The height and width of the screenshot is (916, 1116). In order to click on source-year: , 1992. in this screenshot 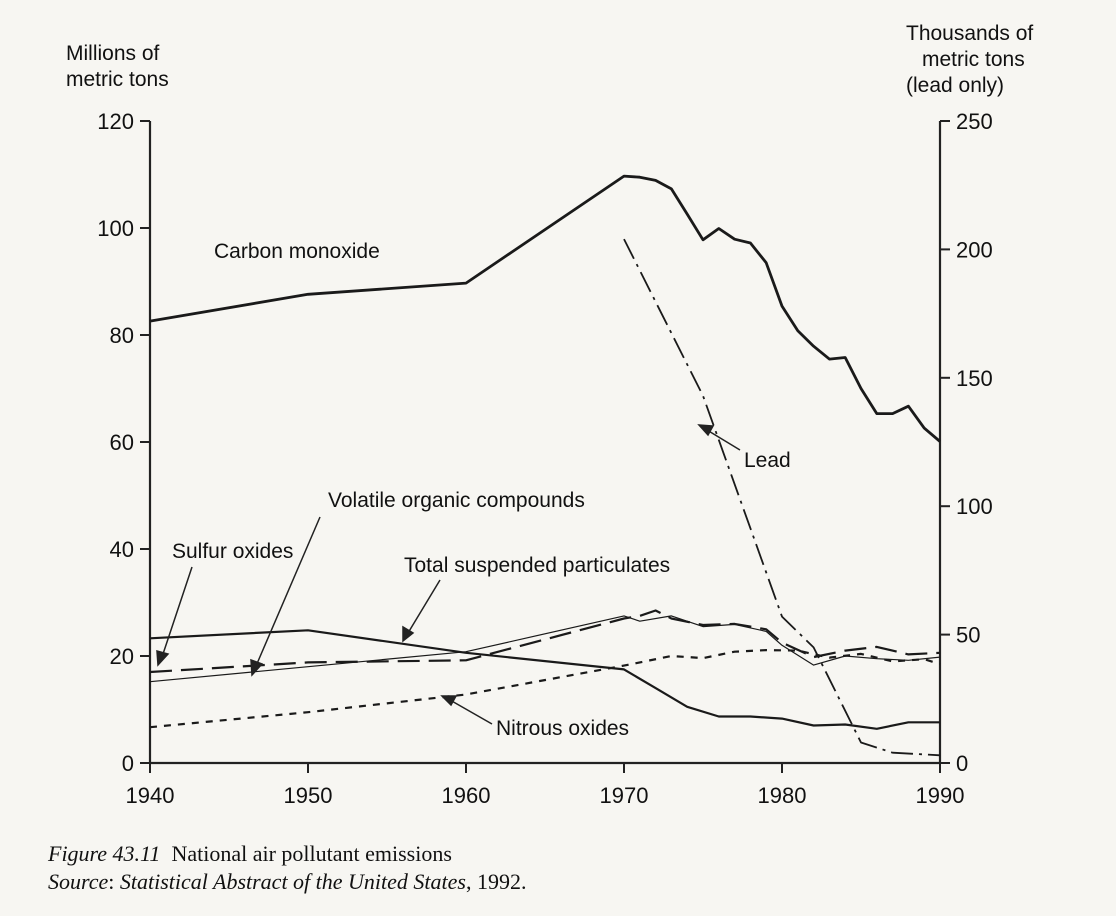, I will do `click(496, 881)`.